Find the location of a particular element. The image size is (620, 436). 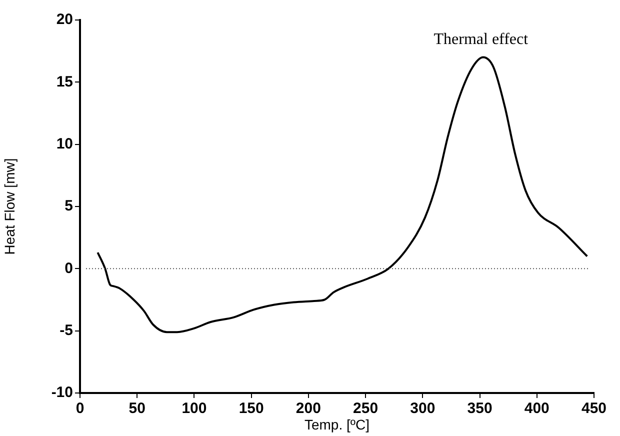

x-tick-label: 0 is located at coordinates (80, 409).